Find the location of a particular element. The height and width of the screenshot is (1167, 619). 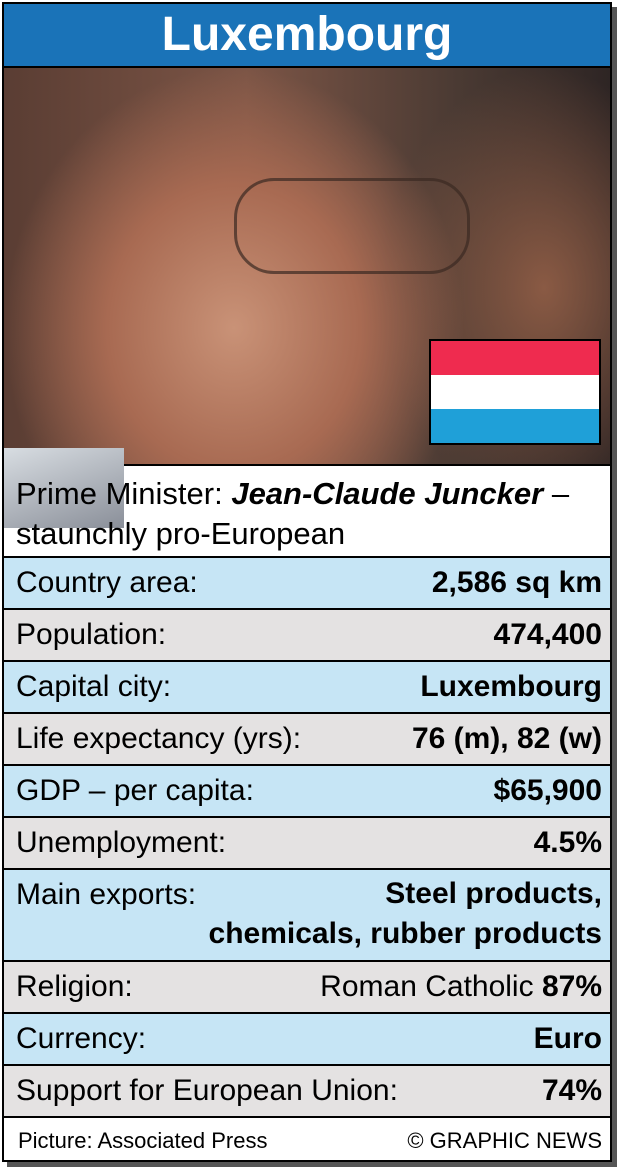

fact-row: Religion: Roman Catholic 87% is located at coordinates (307, 986).